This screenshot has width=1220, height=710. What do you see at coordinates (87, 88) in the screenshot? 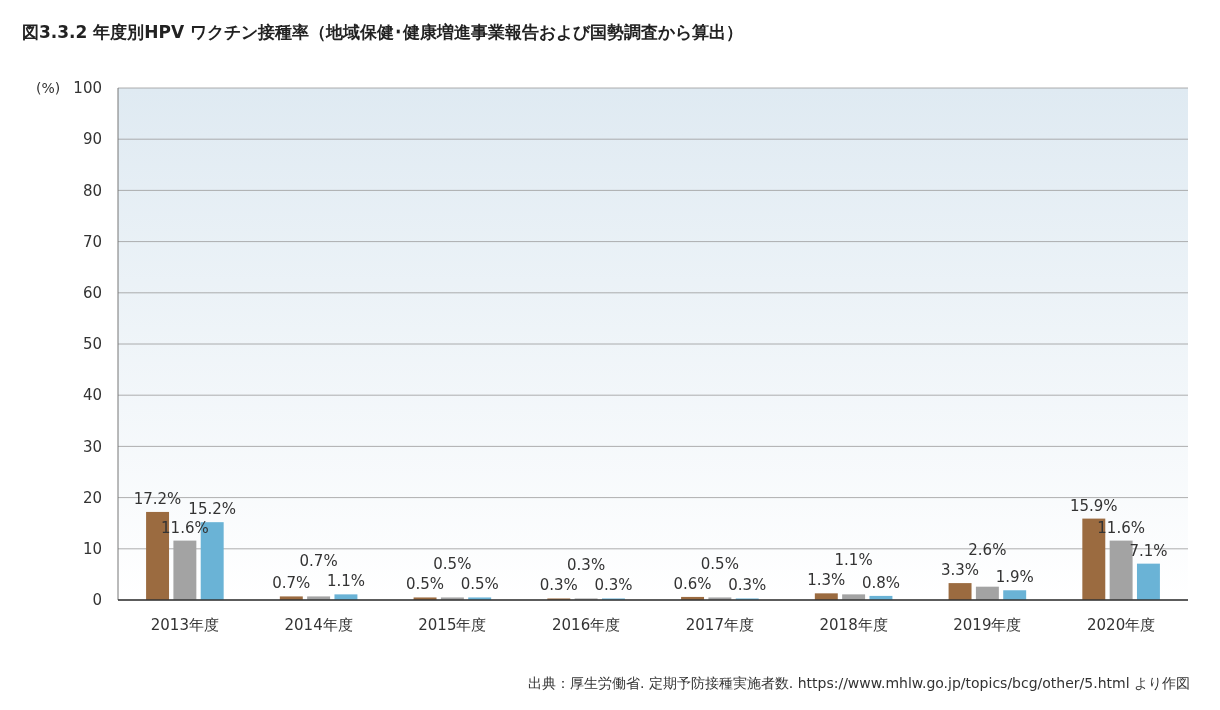
I see `y-tick-label: 100` at bounding box center [87, 88].